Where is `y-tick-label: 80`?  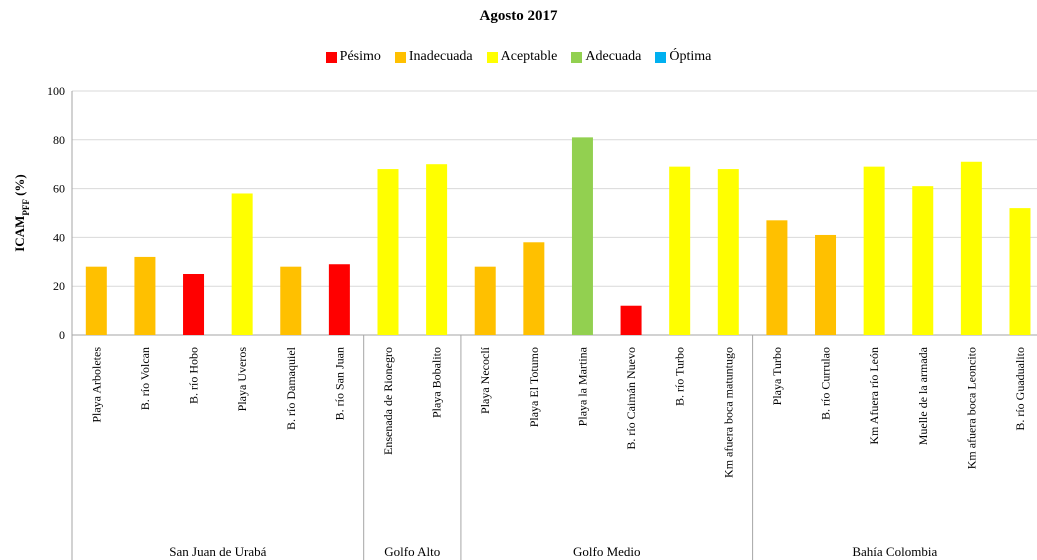 y-tick-label: 80 is located at coordinates (59, 140).